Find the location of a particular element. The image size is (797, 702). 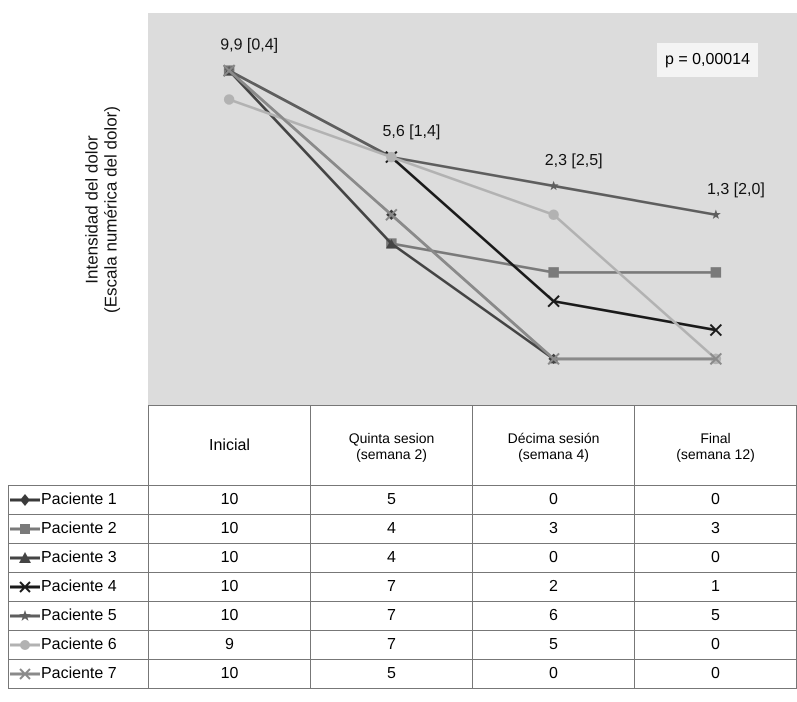

legend-label: Paciente 4 is located at coordinates (78, 587).